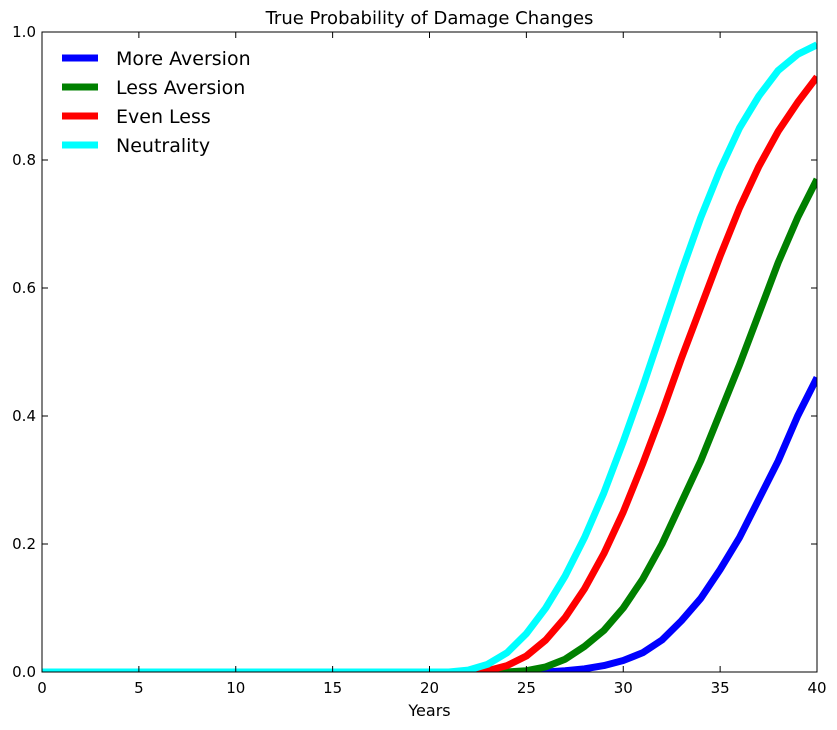 The image size is (837, 730). I want to click on legend-item: Less Aversion, so click(153, 88).